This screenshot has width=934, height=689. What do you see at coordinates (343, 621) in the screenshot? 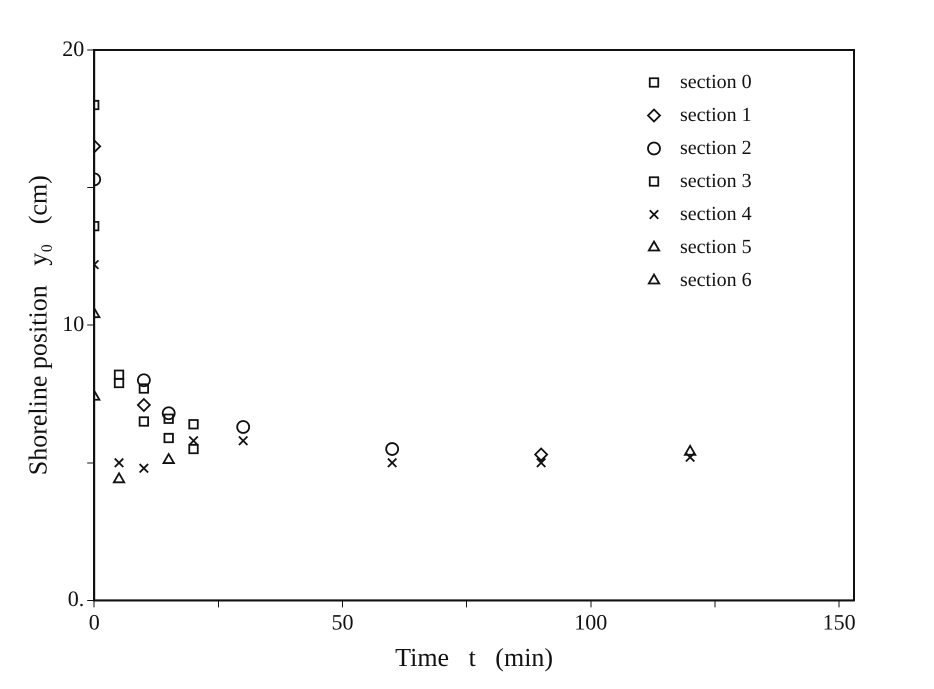
I see `x-tick-label: 50` at bounding box center [343, 621].